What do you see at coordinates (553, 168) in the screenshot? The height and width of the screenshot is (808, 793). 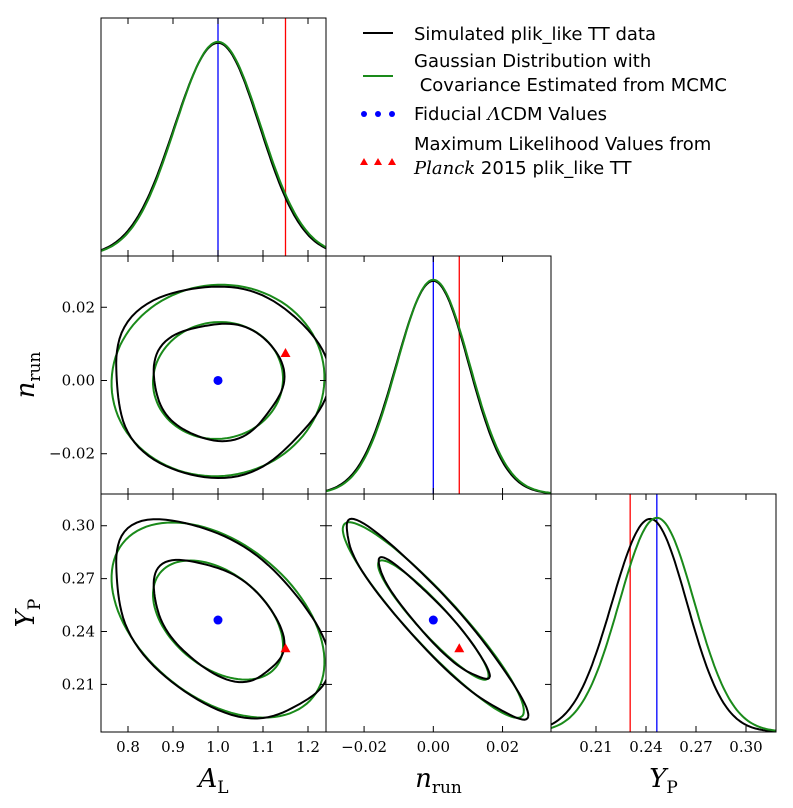 I see `legend-maxlike-post: 2015 plik_like TT` at bounding box center [553, 168].